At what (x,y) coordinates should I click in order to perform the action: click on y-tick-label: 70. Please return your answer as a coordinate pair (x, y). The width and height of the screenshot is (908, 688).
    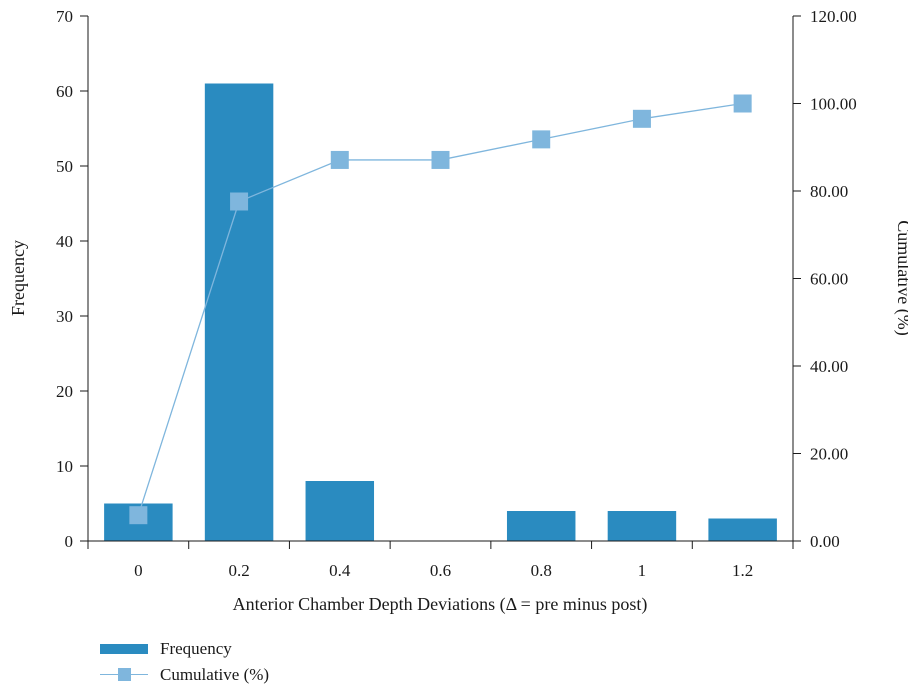
    Looking at the image, I should click on (64, 16).